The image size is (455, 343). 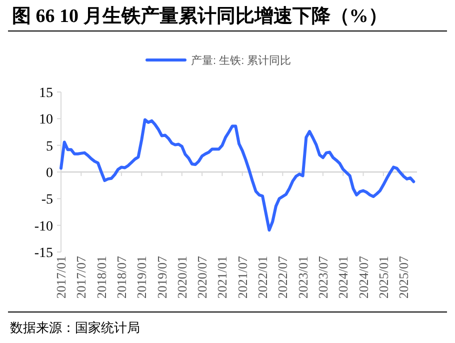 What do you see at coordinates (121, 277) in the screenshot?
I see `x-tick-label: 2018/07` at bounding box center [121, 277].